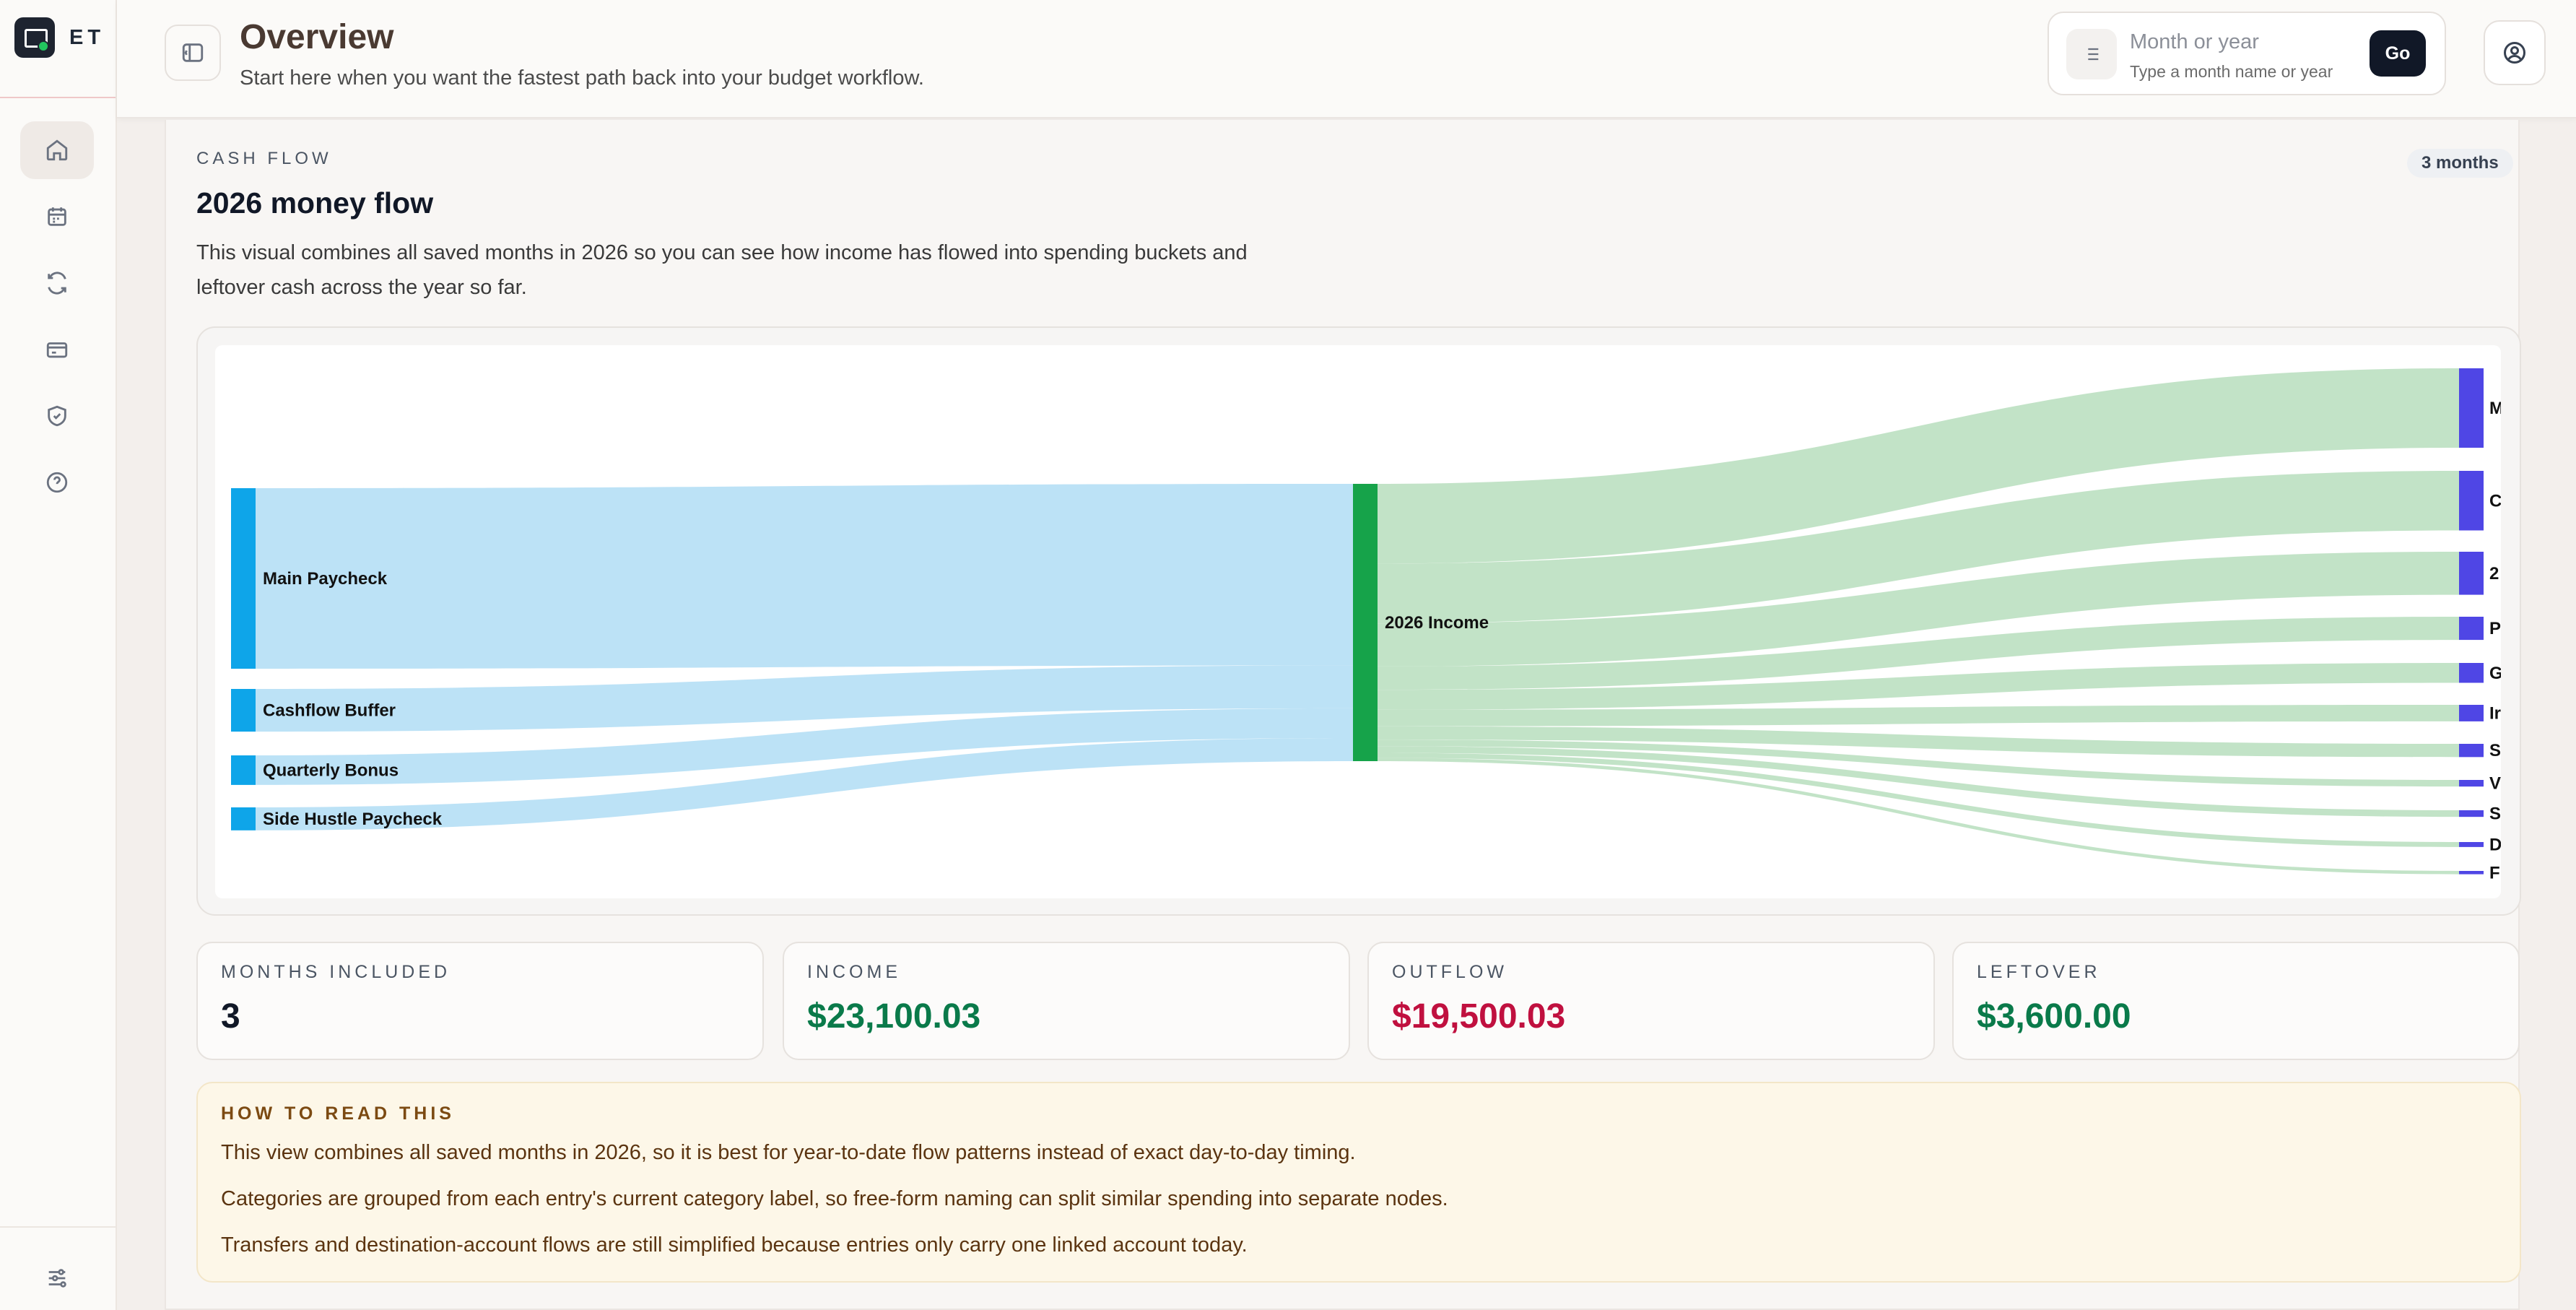 The image size is (2576, 1310). What do you see at coordinates (338, 1113) in the screenshot?
I see `note-title: HOW TO READ THIS` at bounding box center [338, 1113].